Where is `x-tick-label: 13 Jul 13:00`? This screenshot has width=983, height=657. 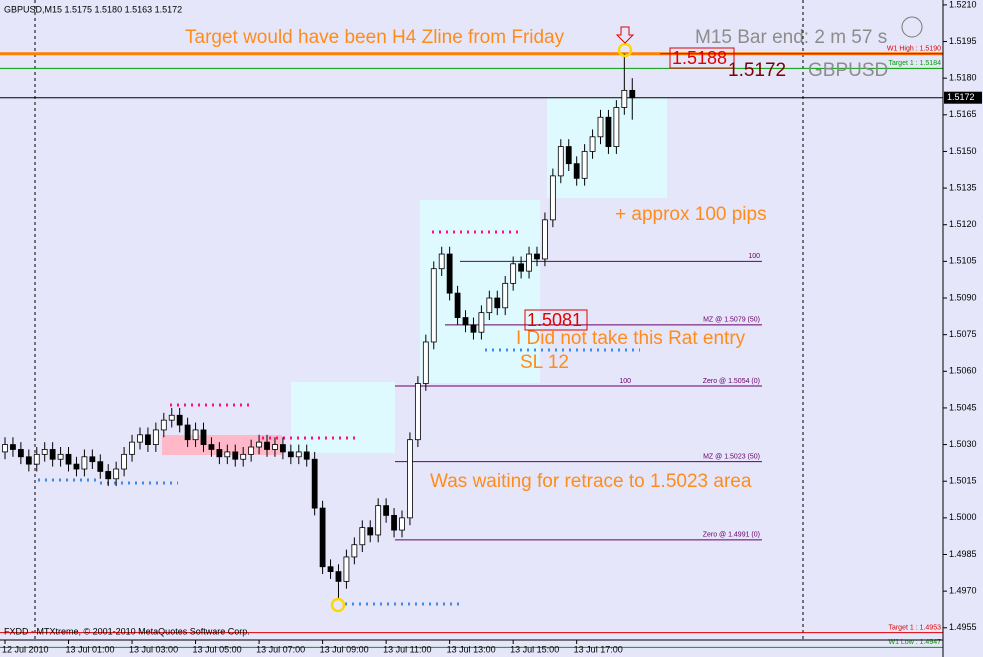 x-tick-label: 13 Jul 13:00 is located at coordinates (471, 649).